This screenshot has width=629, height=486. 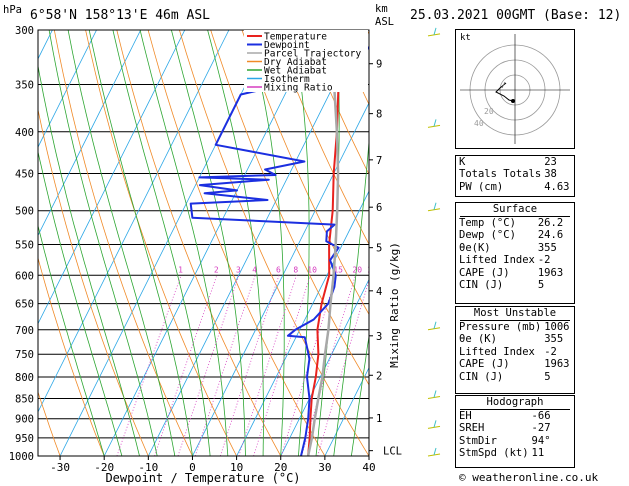 I want to click on most-unstable-title: Most Unstable, so click(x=515, y=313).